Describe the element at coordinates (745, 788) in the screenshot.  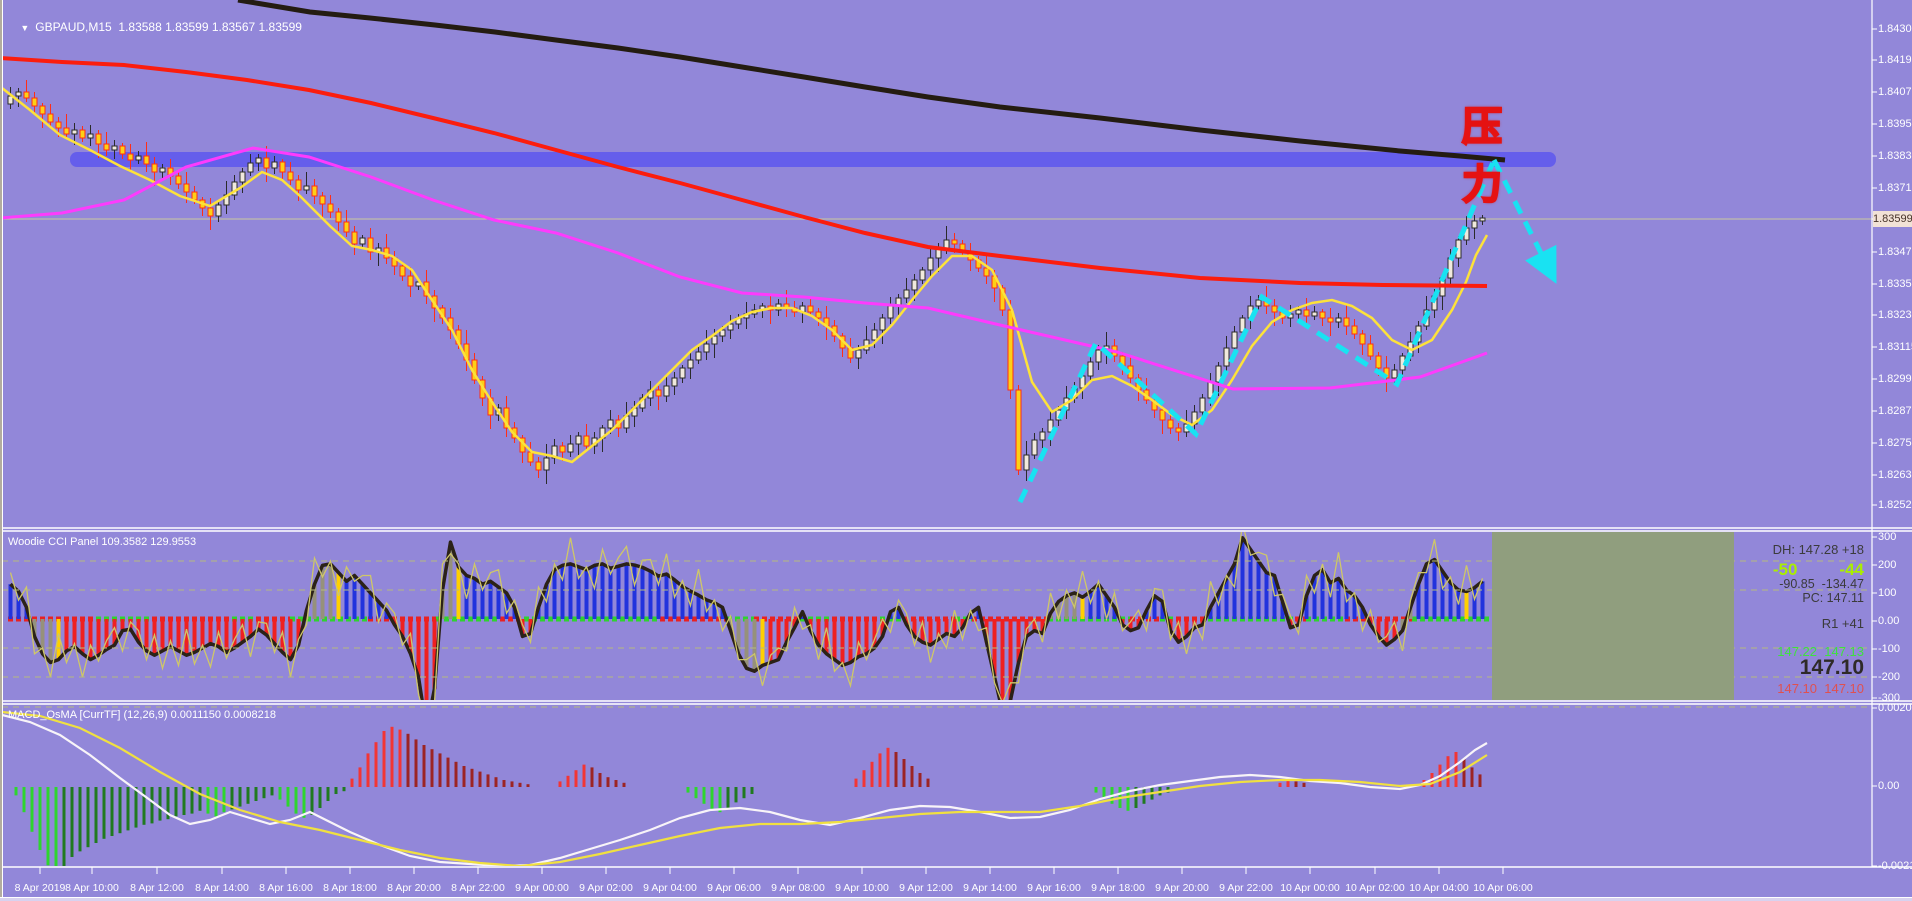
I see `macd-signal-line` at that location.